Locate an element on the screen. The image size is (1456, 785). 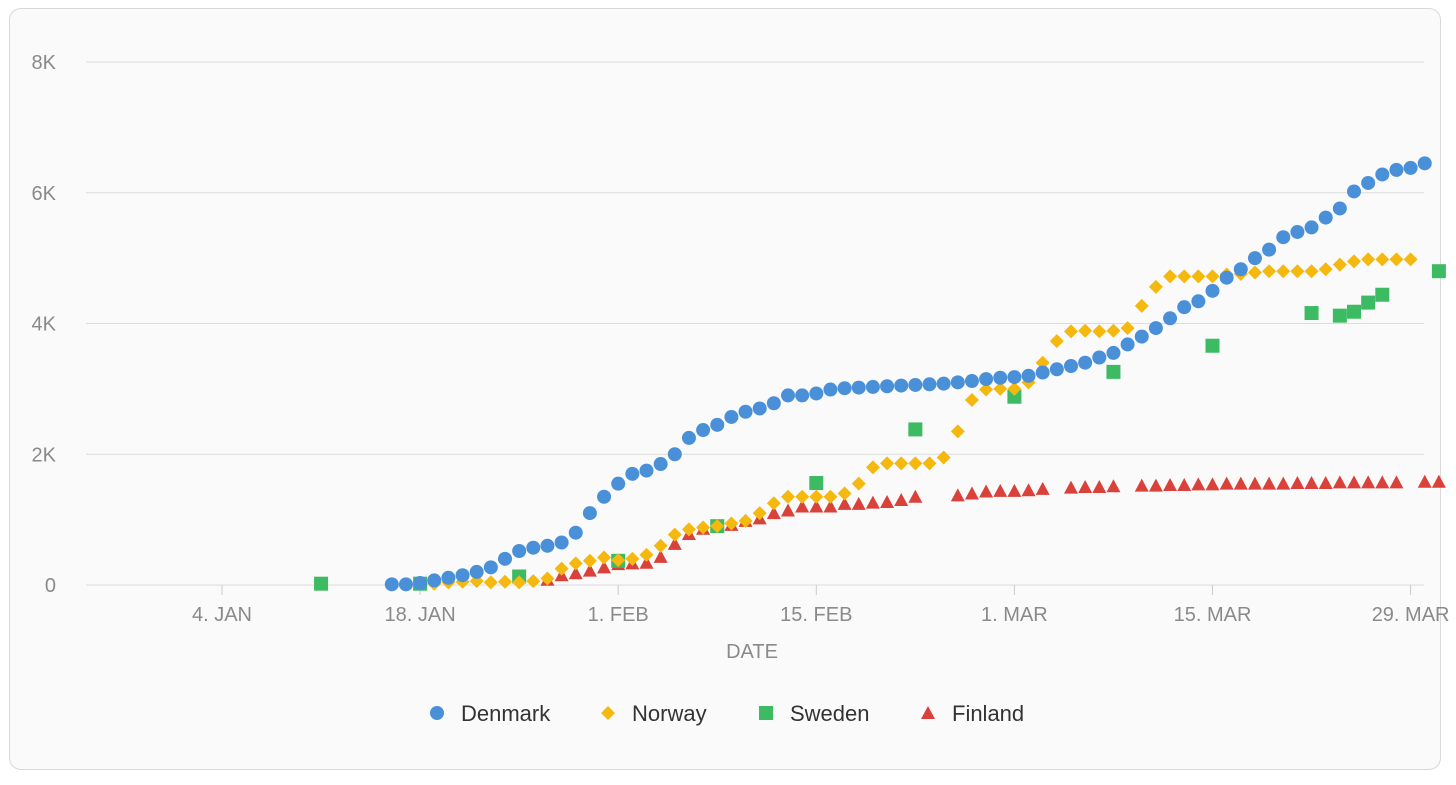
legend-label-norway: Norway is located at coordinates (669, 713).